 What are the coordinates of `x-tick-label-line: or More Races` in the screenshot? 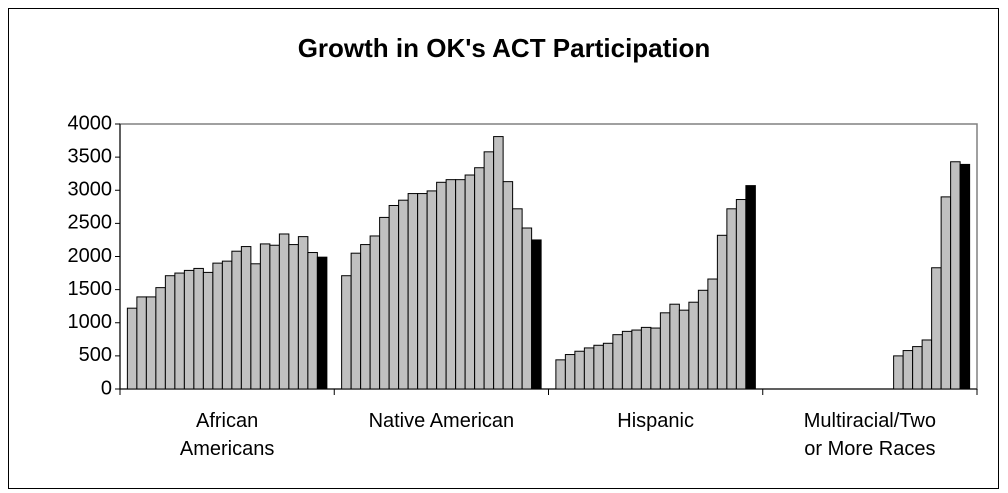 It's located at (869, 449).